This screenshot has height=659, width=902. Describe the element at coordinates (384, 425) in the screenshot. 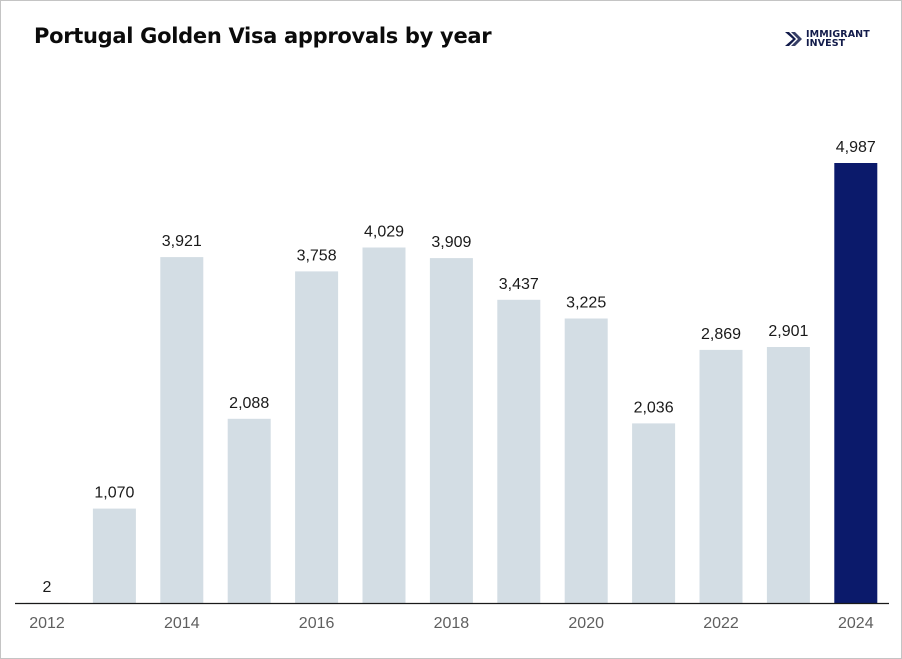

I see `bar-2017` at that location.